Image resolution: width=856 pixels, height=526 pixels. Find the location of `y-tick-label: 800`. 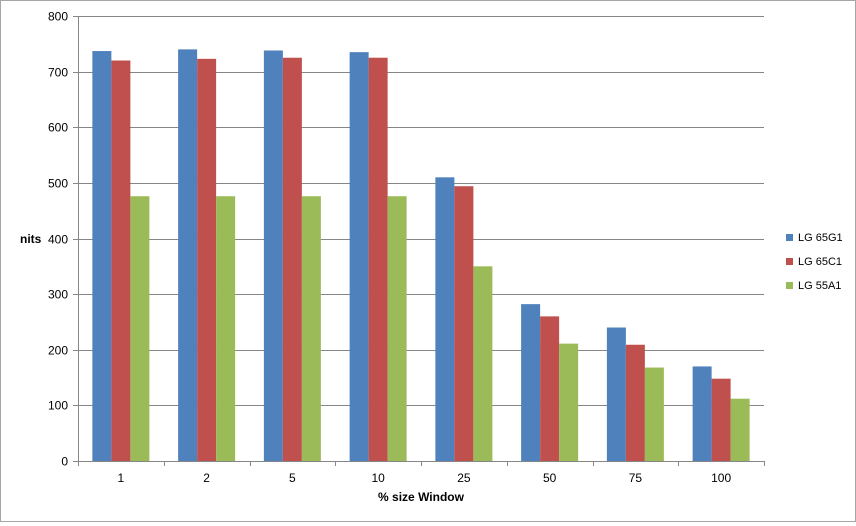

y-tick-label: 800 is located at coordinates (58, 17).